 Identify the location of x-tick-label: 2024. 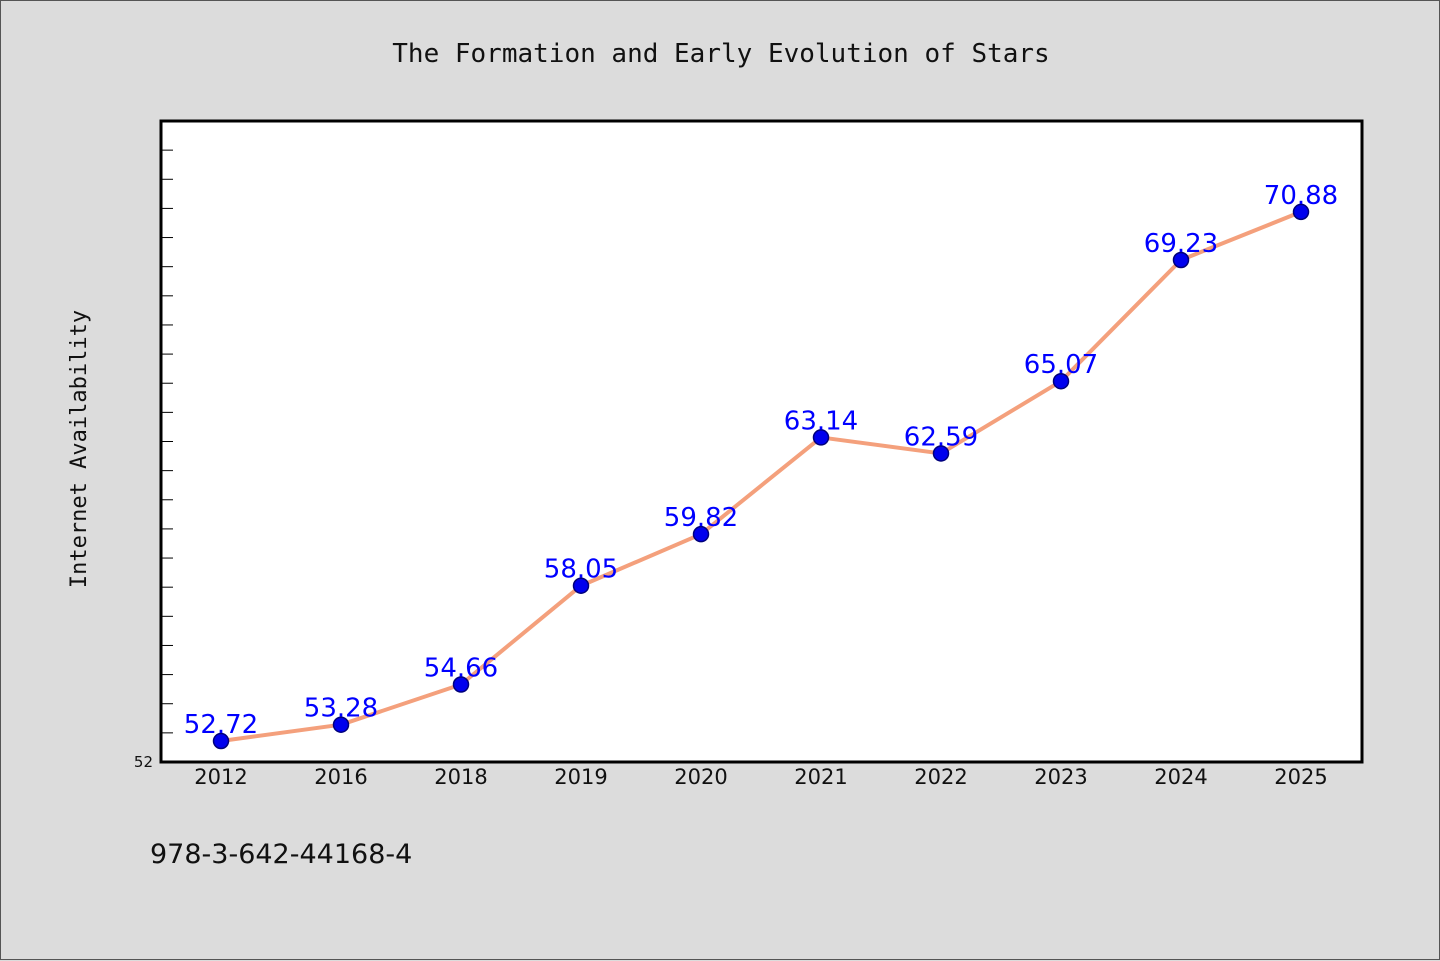
(1180, 777).